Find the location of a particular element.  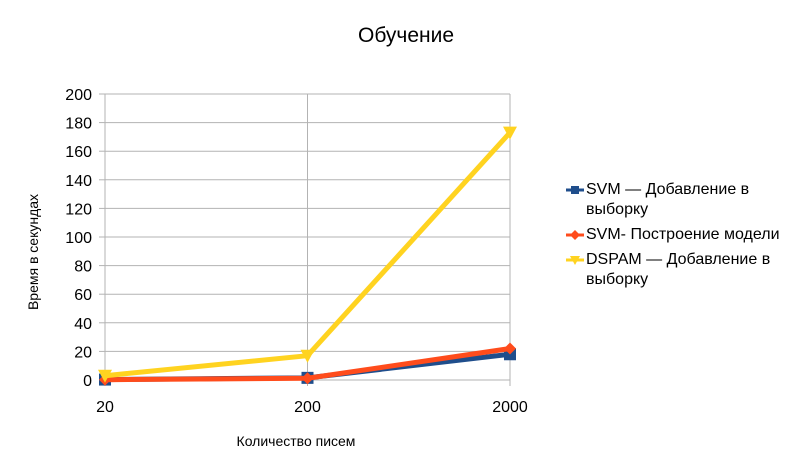

legend-swatch-svm-add is located at coordinates (575, 190).